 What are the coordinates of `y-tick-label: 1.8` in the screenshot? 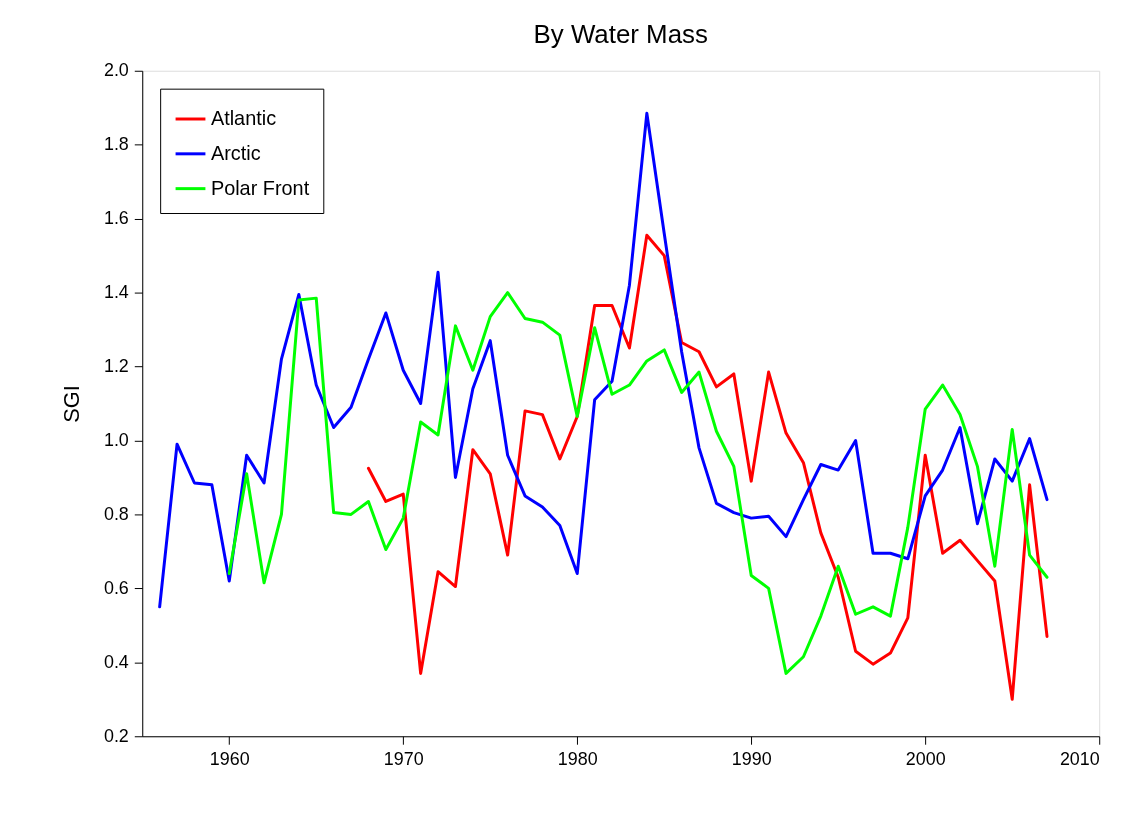 It's located at (116, 144).